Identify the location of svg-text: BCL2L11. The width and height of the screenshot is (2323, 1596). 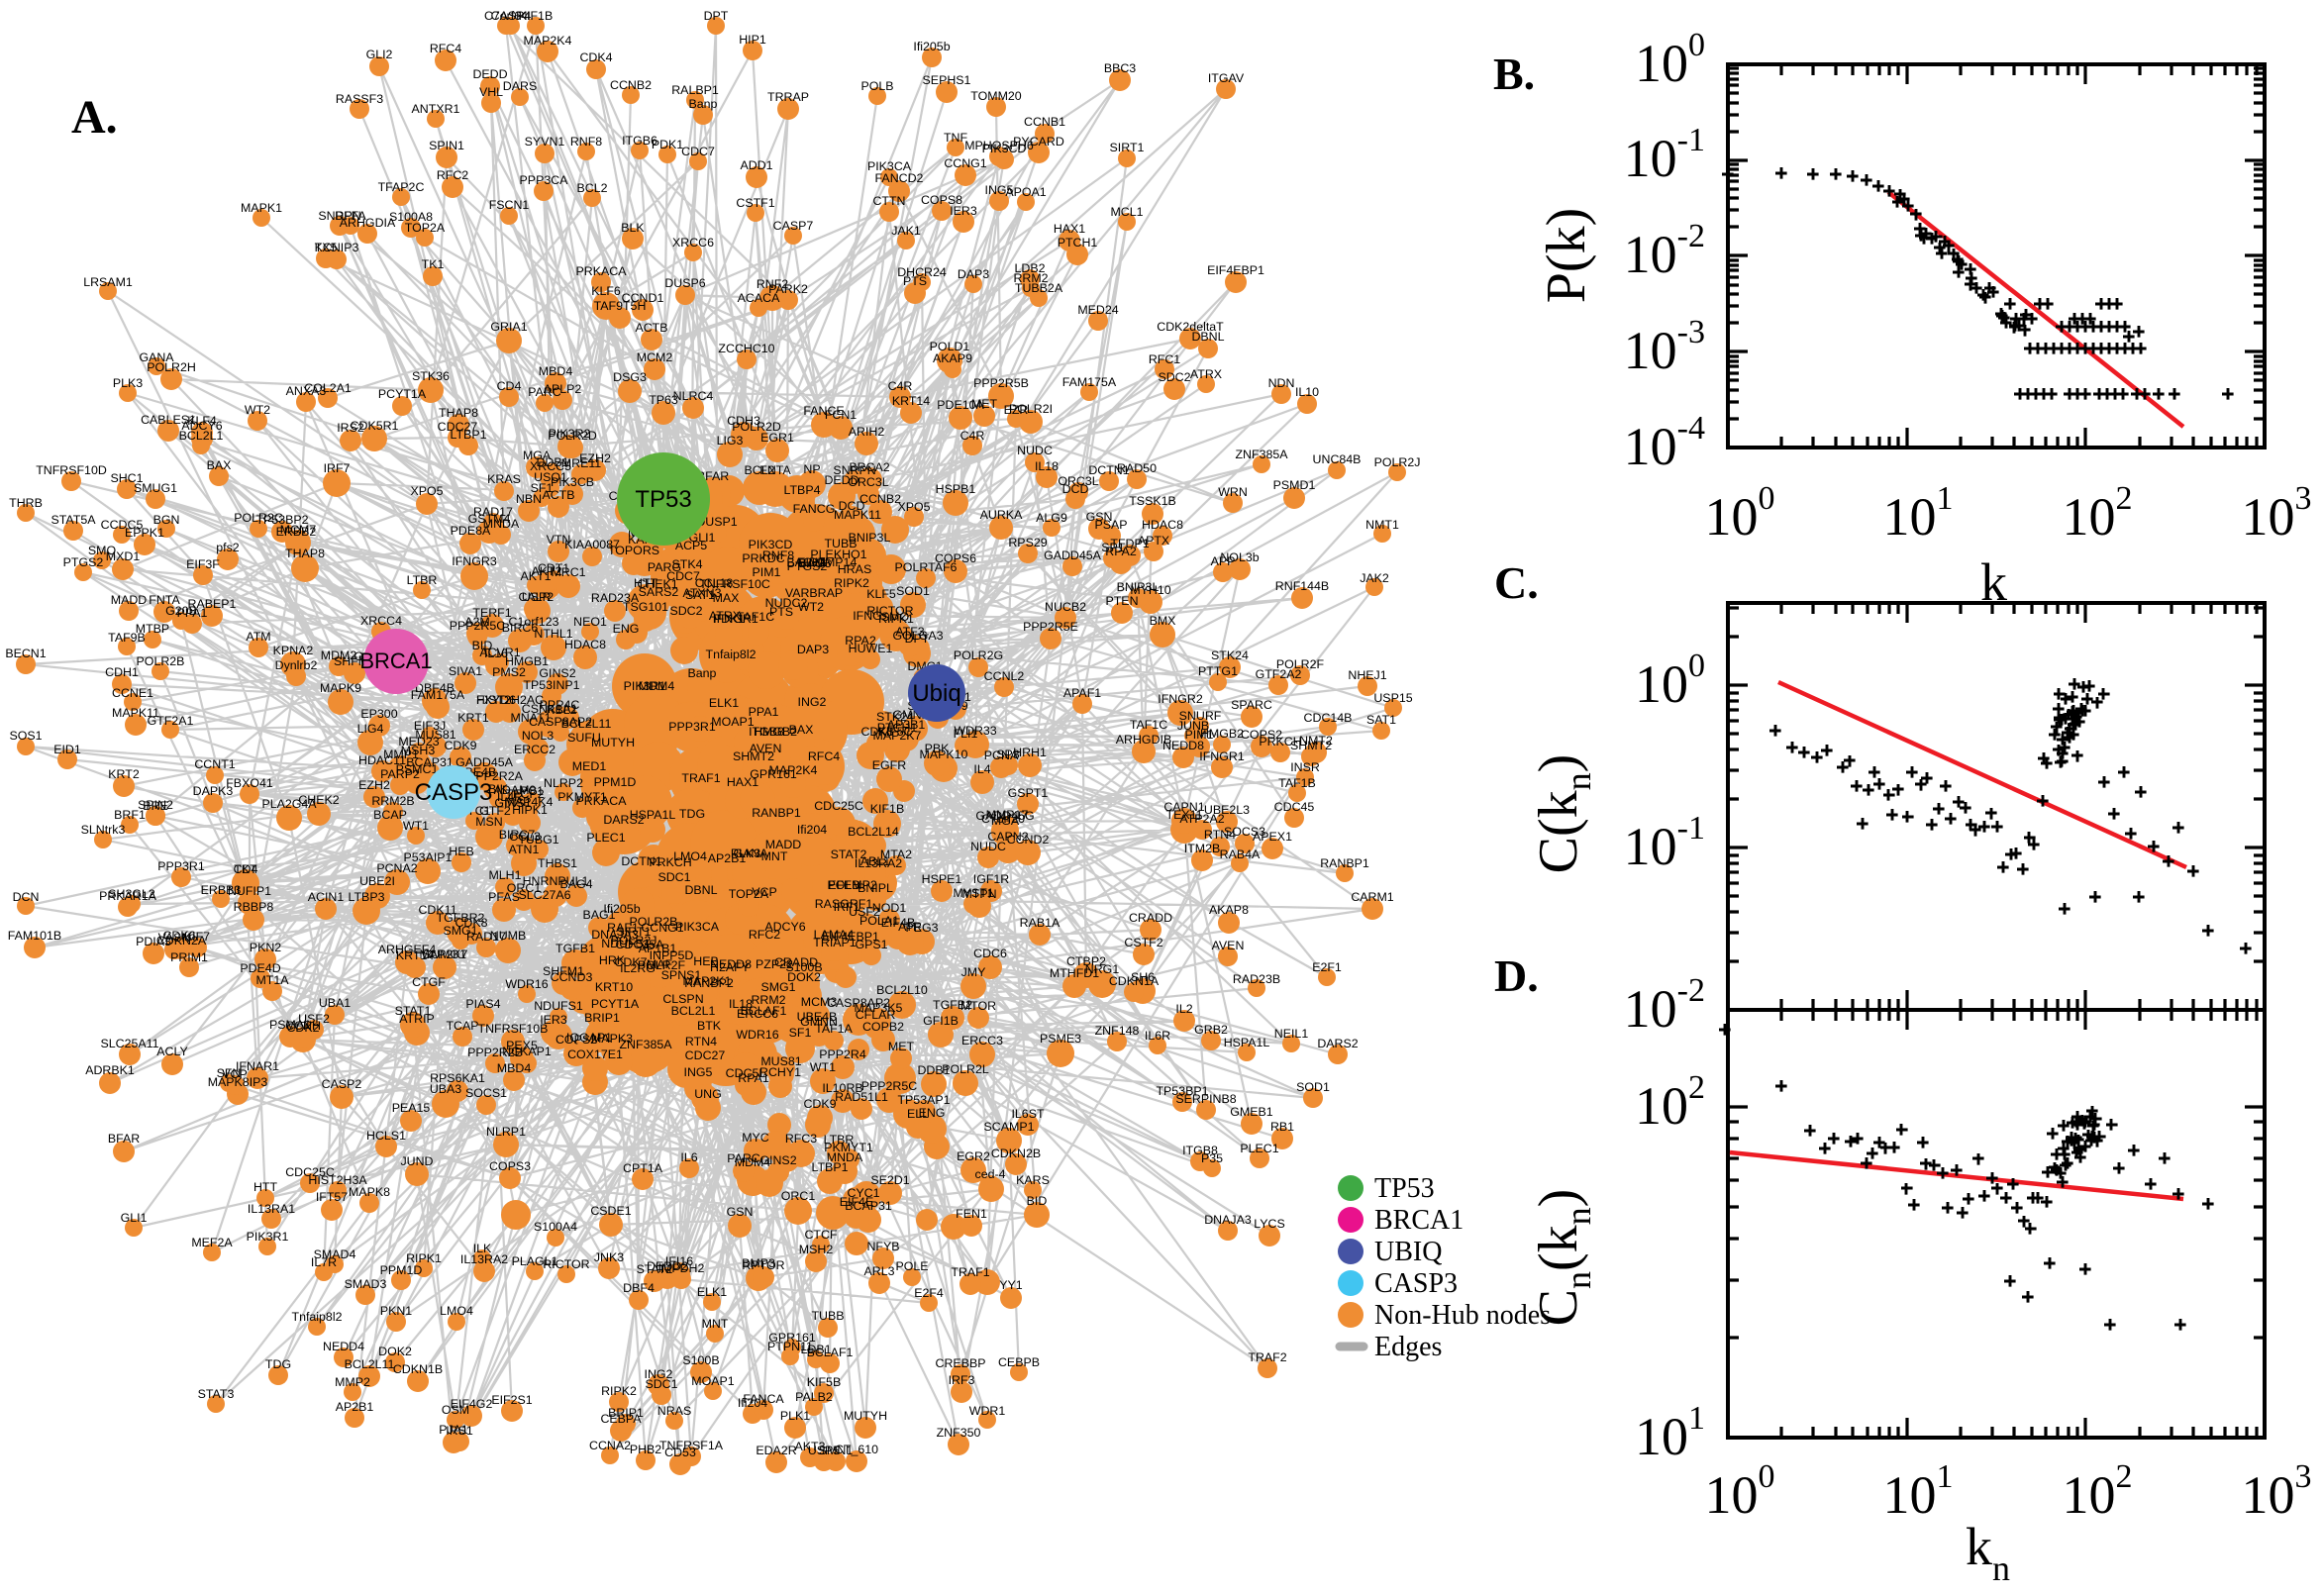
(586, 724).